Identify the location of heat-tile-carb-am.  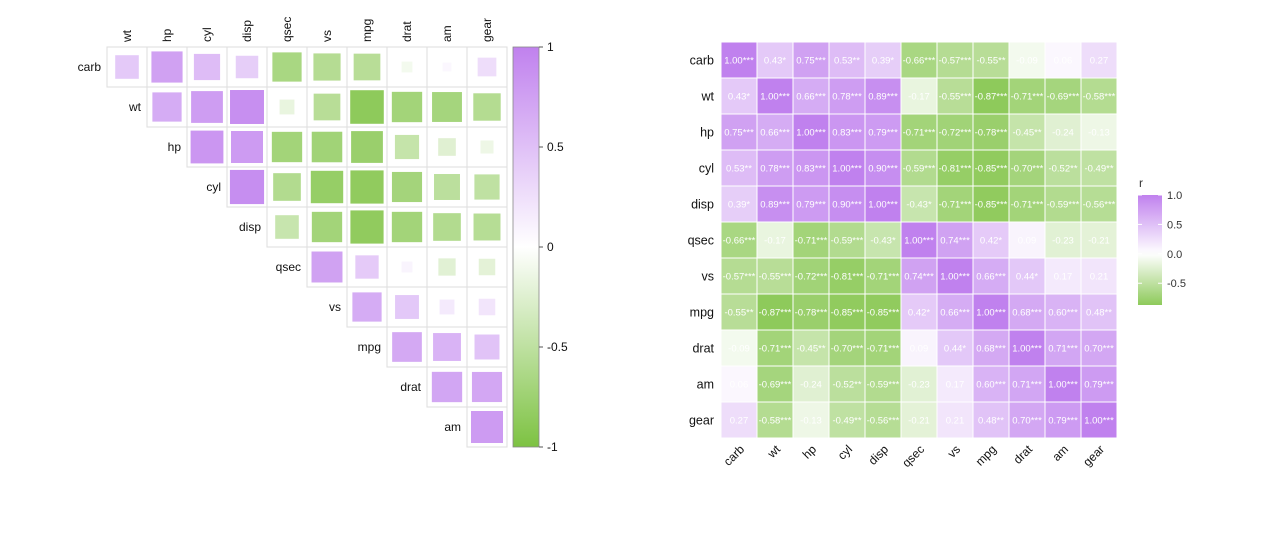
(1063, 60).